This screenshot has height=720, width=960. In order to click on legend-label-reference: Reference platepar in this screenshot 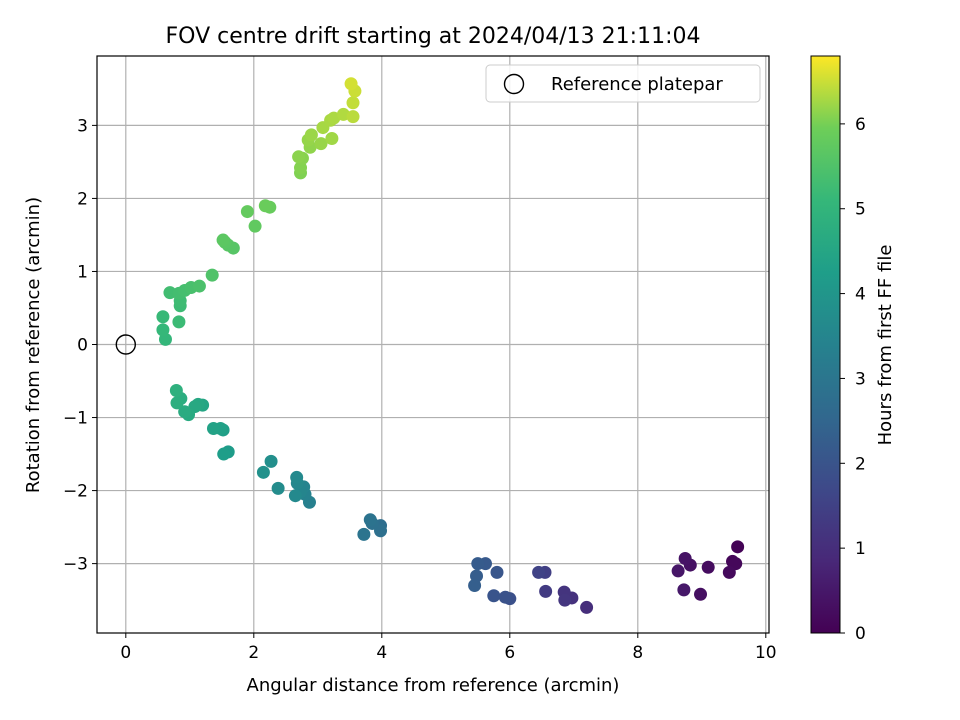, I will do `click(637, 84)`.